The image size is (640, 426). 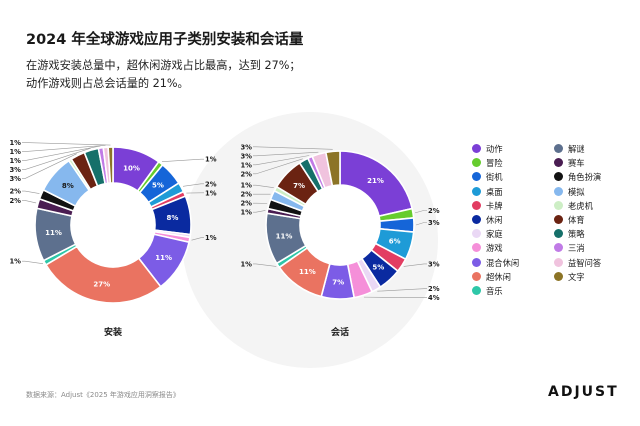 I want to click on subtitle-line-2: 动作游戏则占总会话量的 21%。, so click(x=107, y=83).